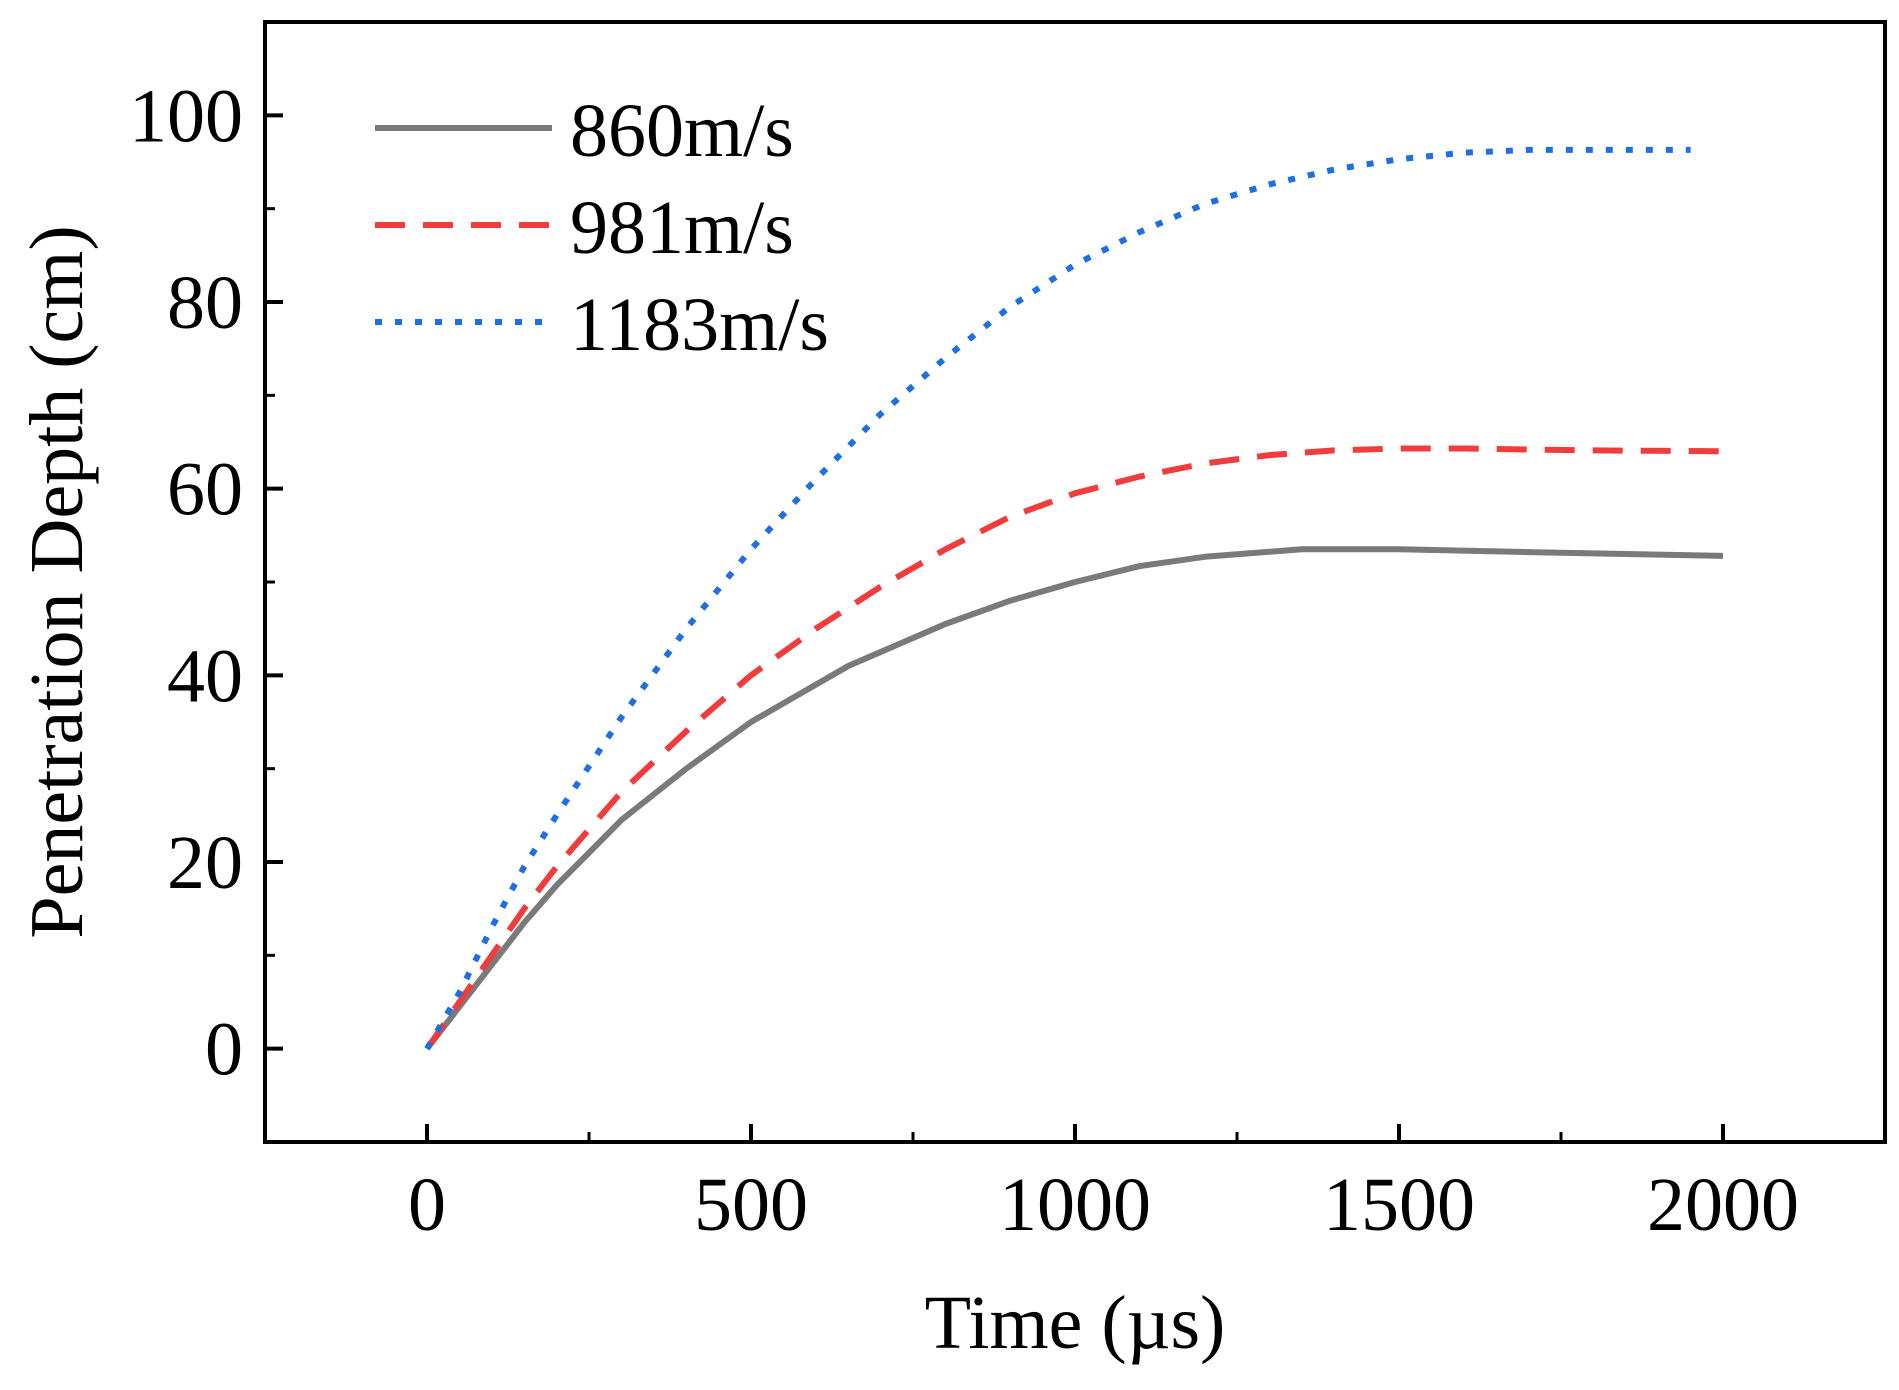 The image size is (1899, 1390). Describe the element at coordinates (1399, 1205) in the screenshot. I see `x-tick-label: 1500` at that location.